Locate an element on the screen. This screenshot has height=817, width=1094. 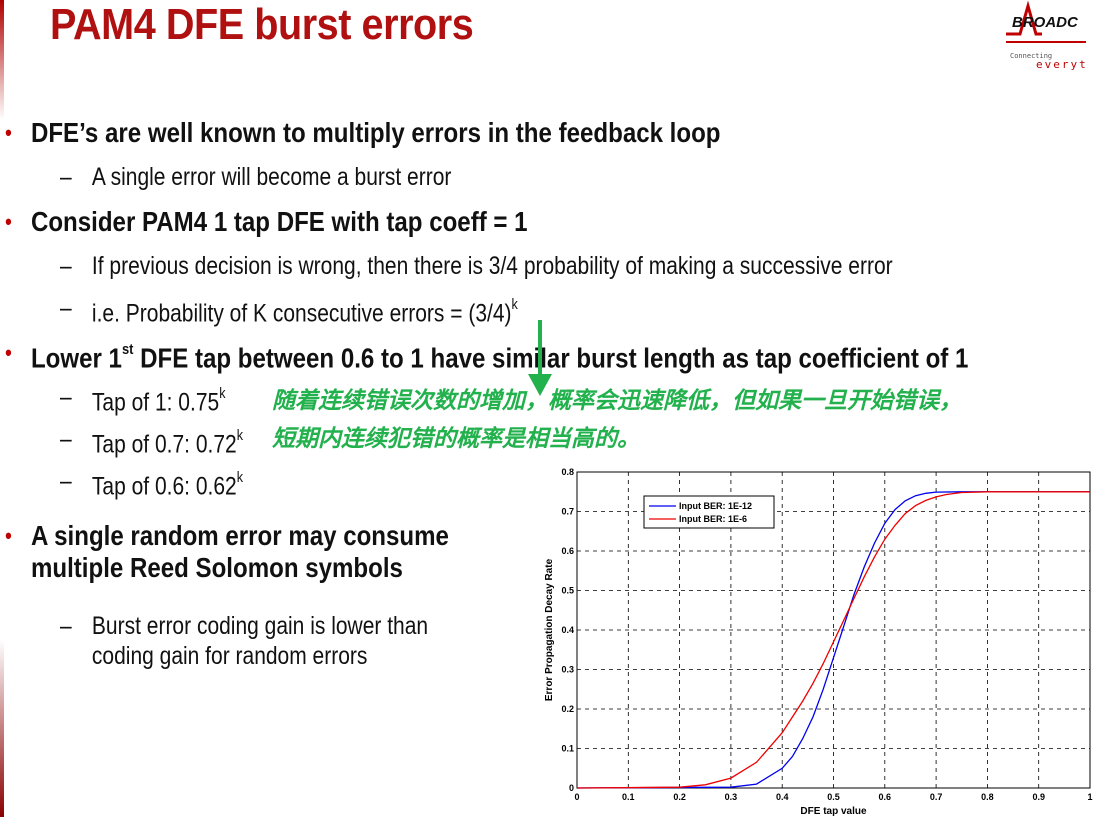
legend-box is located at coordinates (709, 512).